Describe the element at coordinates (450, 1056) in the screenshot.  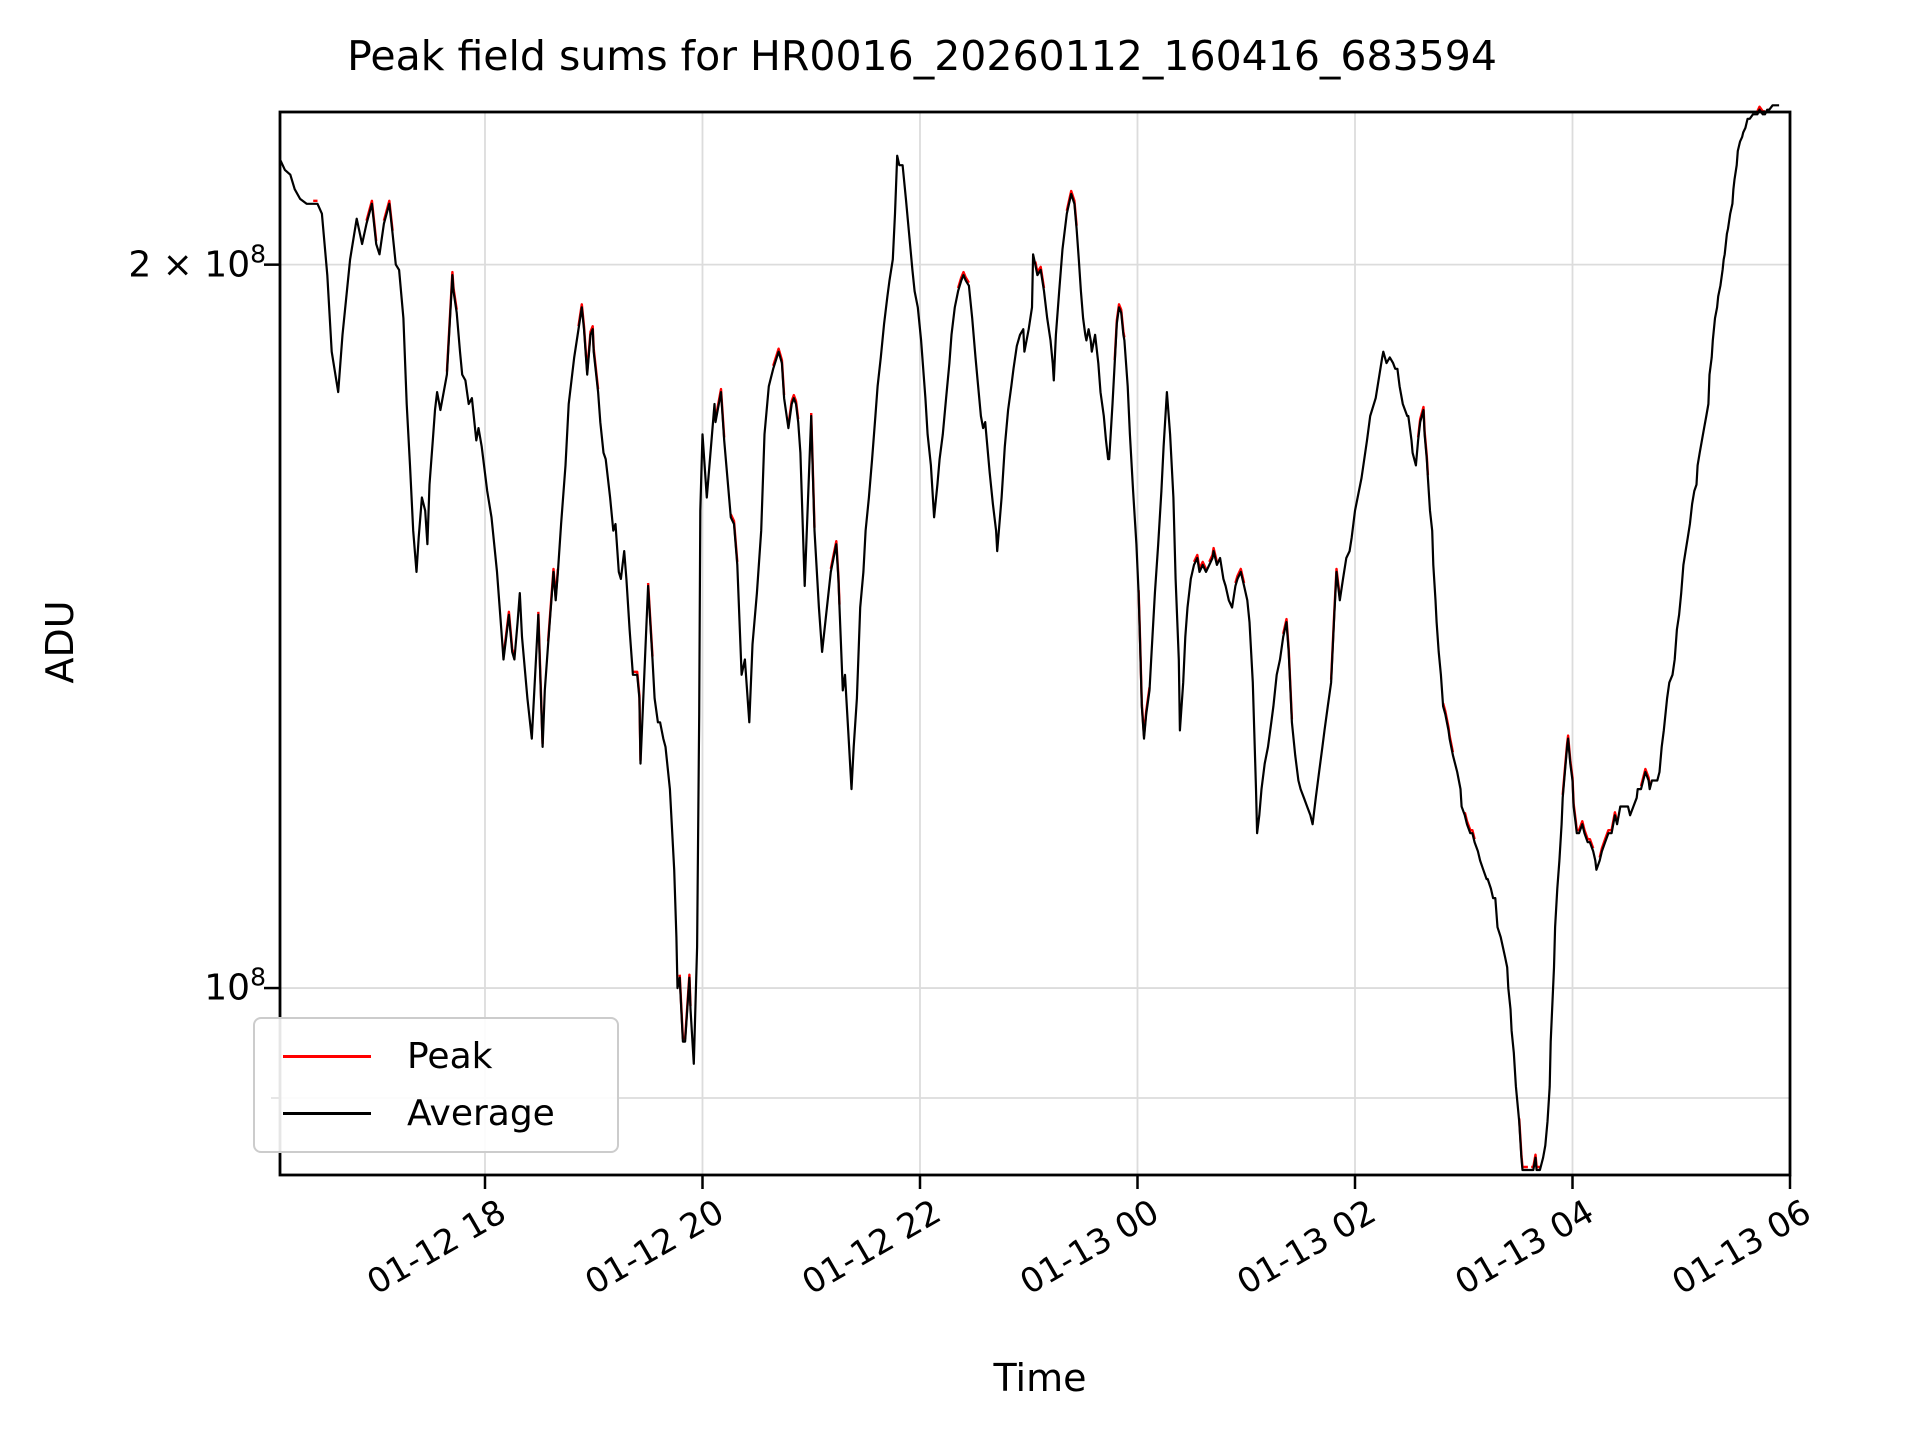
I see `legend-label-peak: Peak` at that location.